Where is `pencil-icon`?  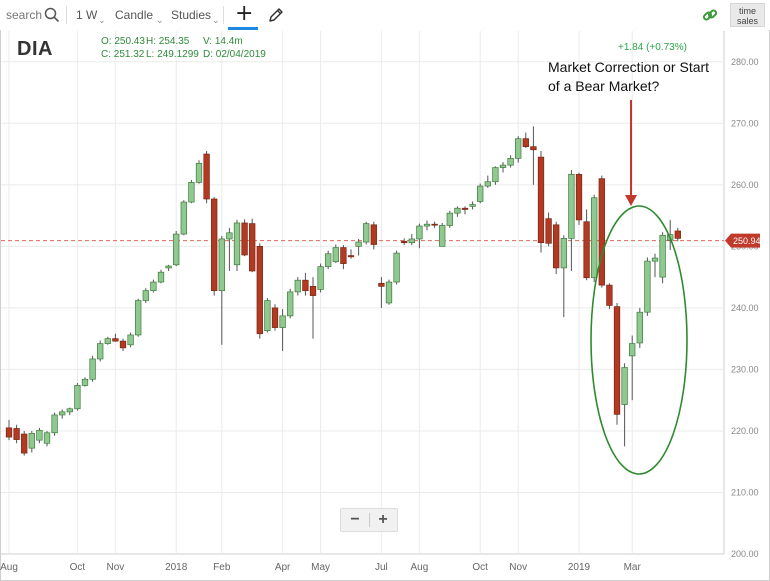 pencil-icon is located at coordinates (276, 15).